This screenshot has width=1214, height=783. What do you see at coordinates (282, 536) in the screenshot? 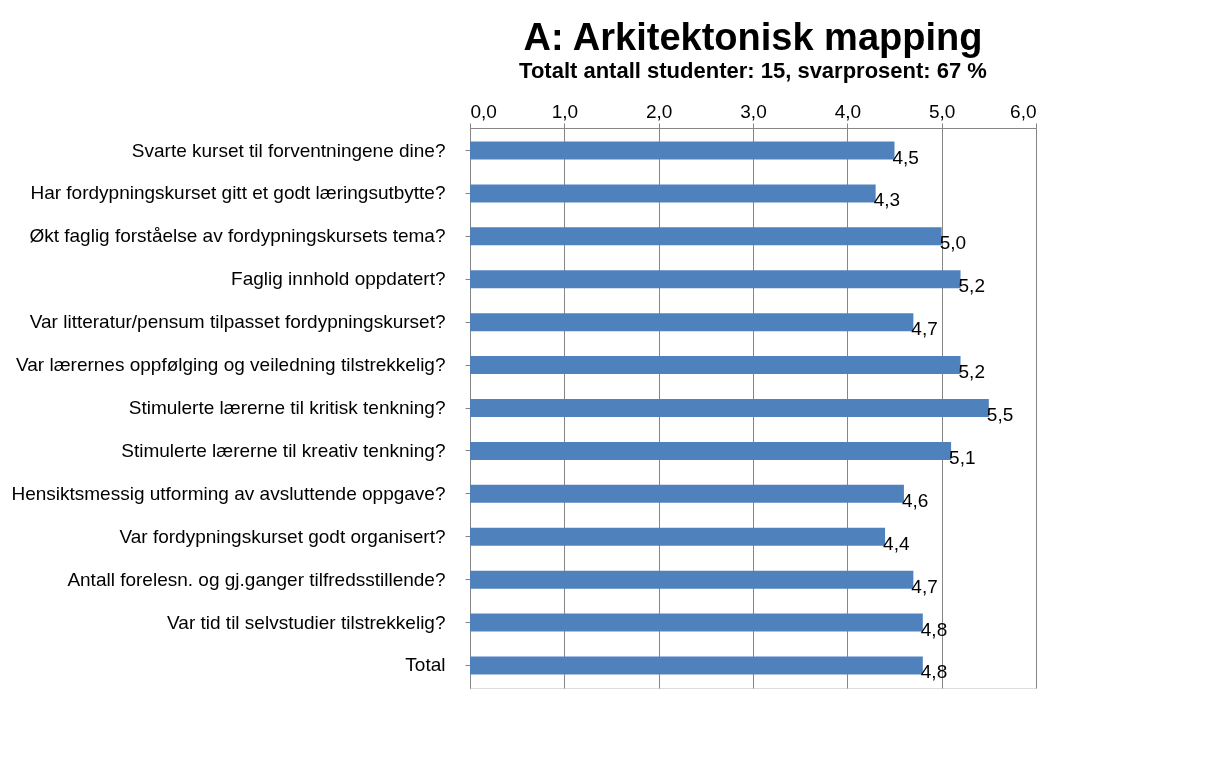
I see `y-tick-label: Var fordypningskurset godt organisert?` at bounding box center [282, 536].